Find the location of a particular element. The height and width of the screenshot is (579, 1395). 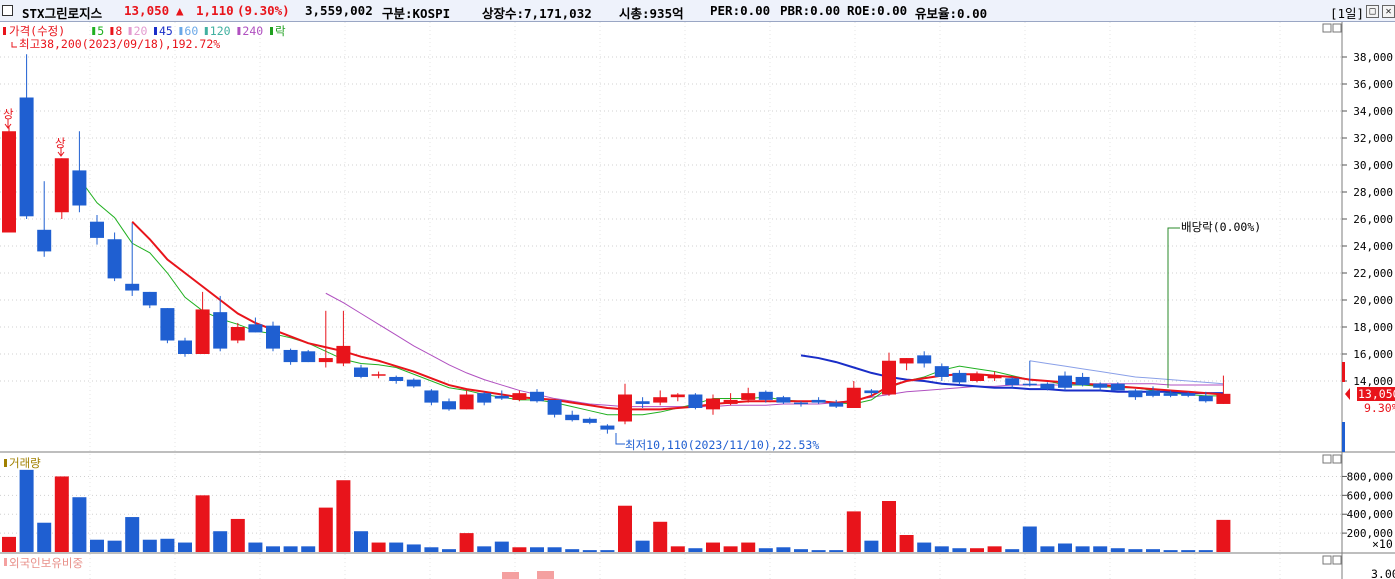

price-change-pct: (9.30%) is located at coordinates (263, 10).